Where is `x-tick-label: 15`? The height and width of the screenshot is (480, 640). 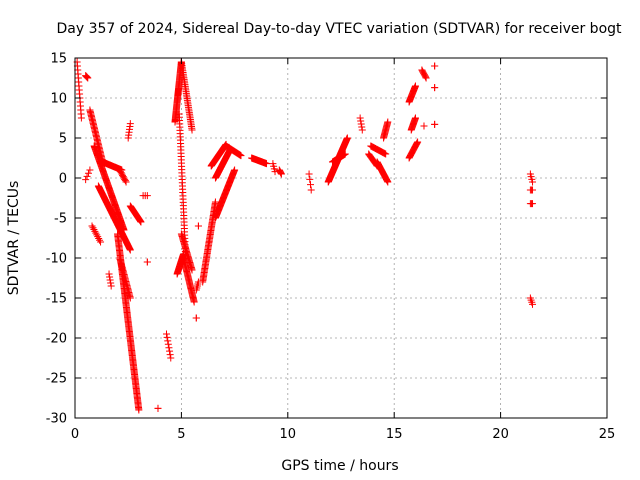 x-tick-label: 15 is located at coordinates (394, 434).